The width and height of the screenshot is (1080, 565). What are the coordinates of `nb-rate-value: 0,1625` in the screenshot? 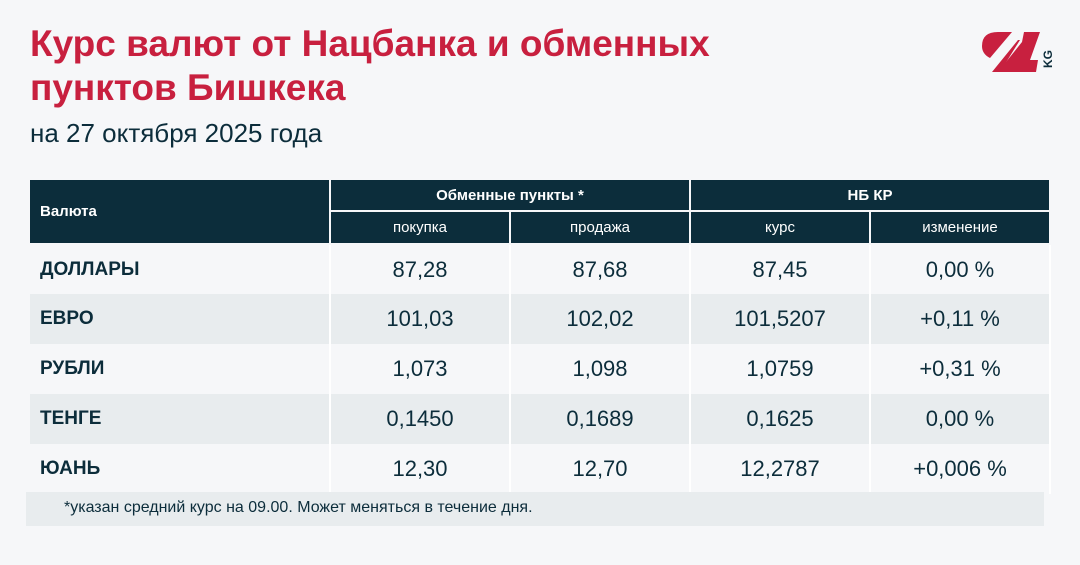 It's located at (780, 419).